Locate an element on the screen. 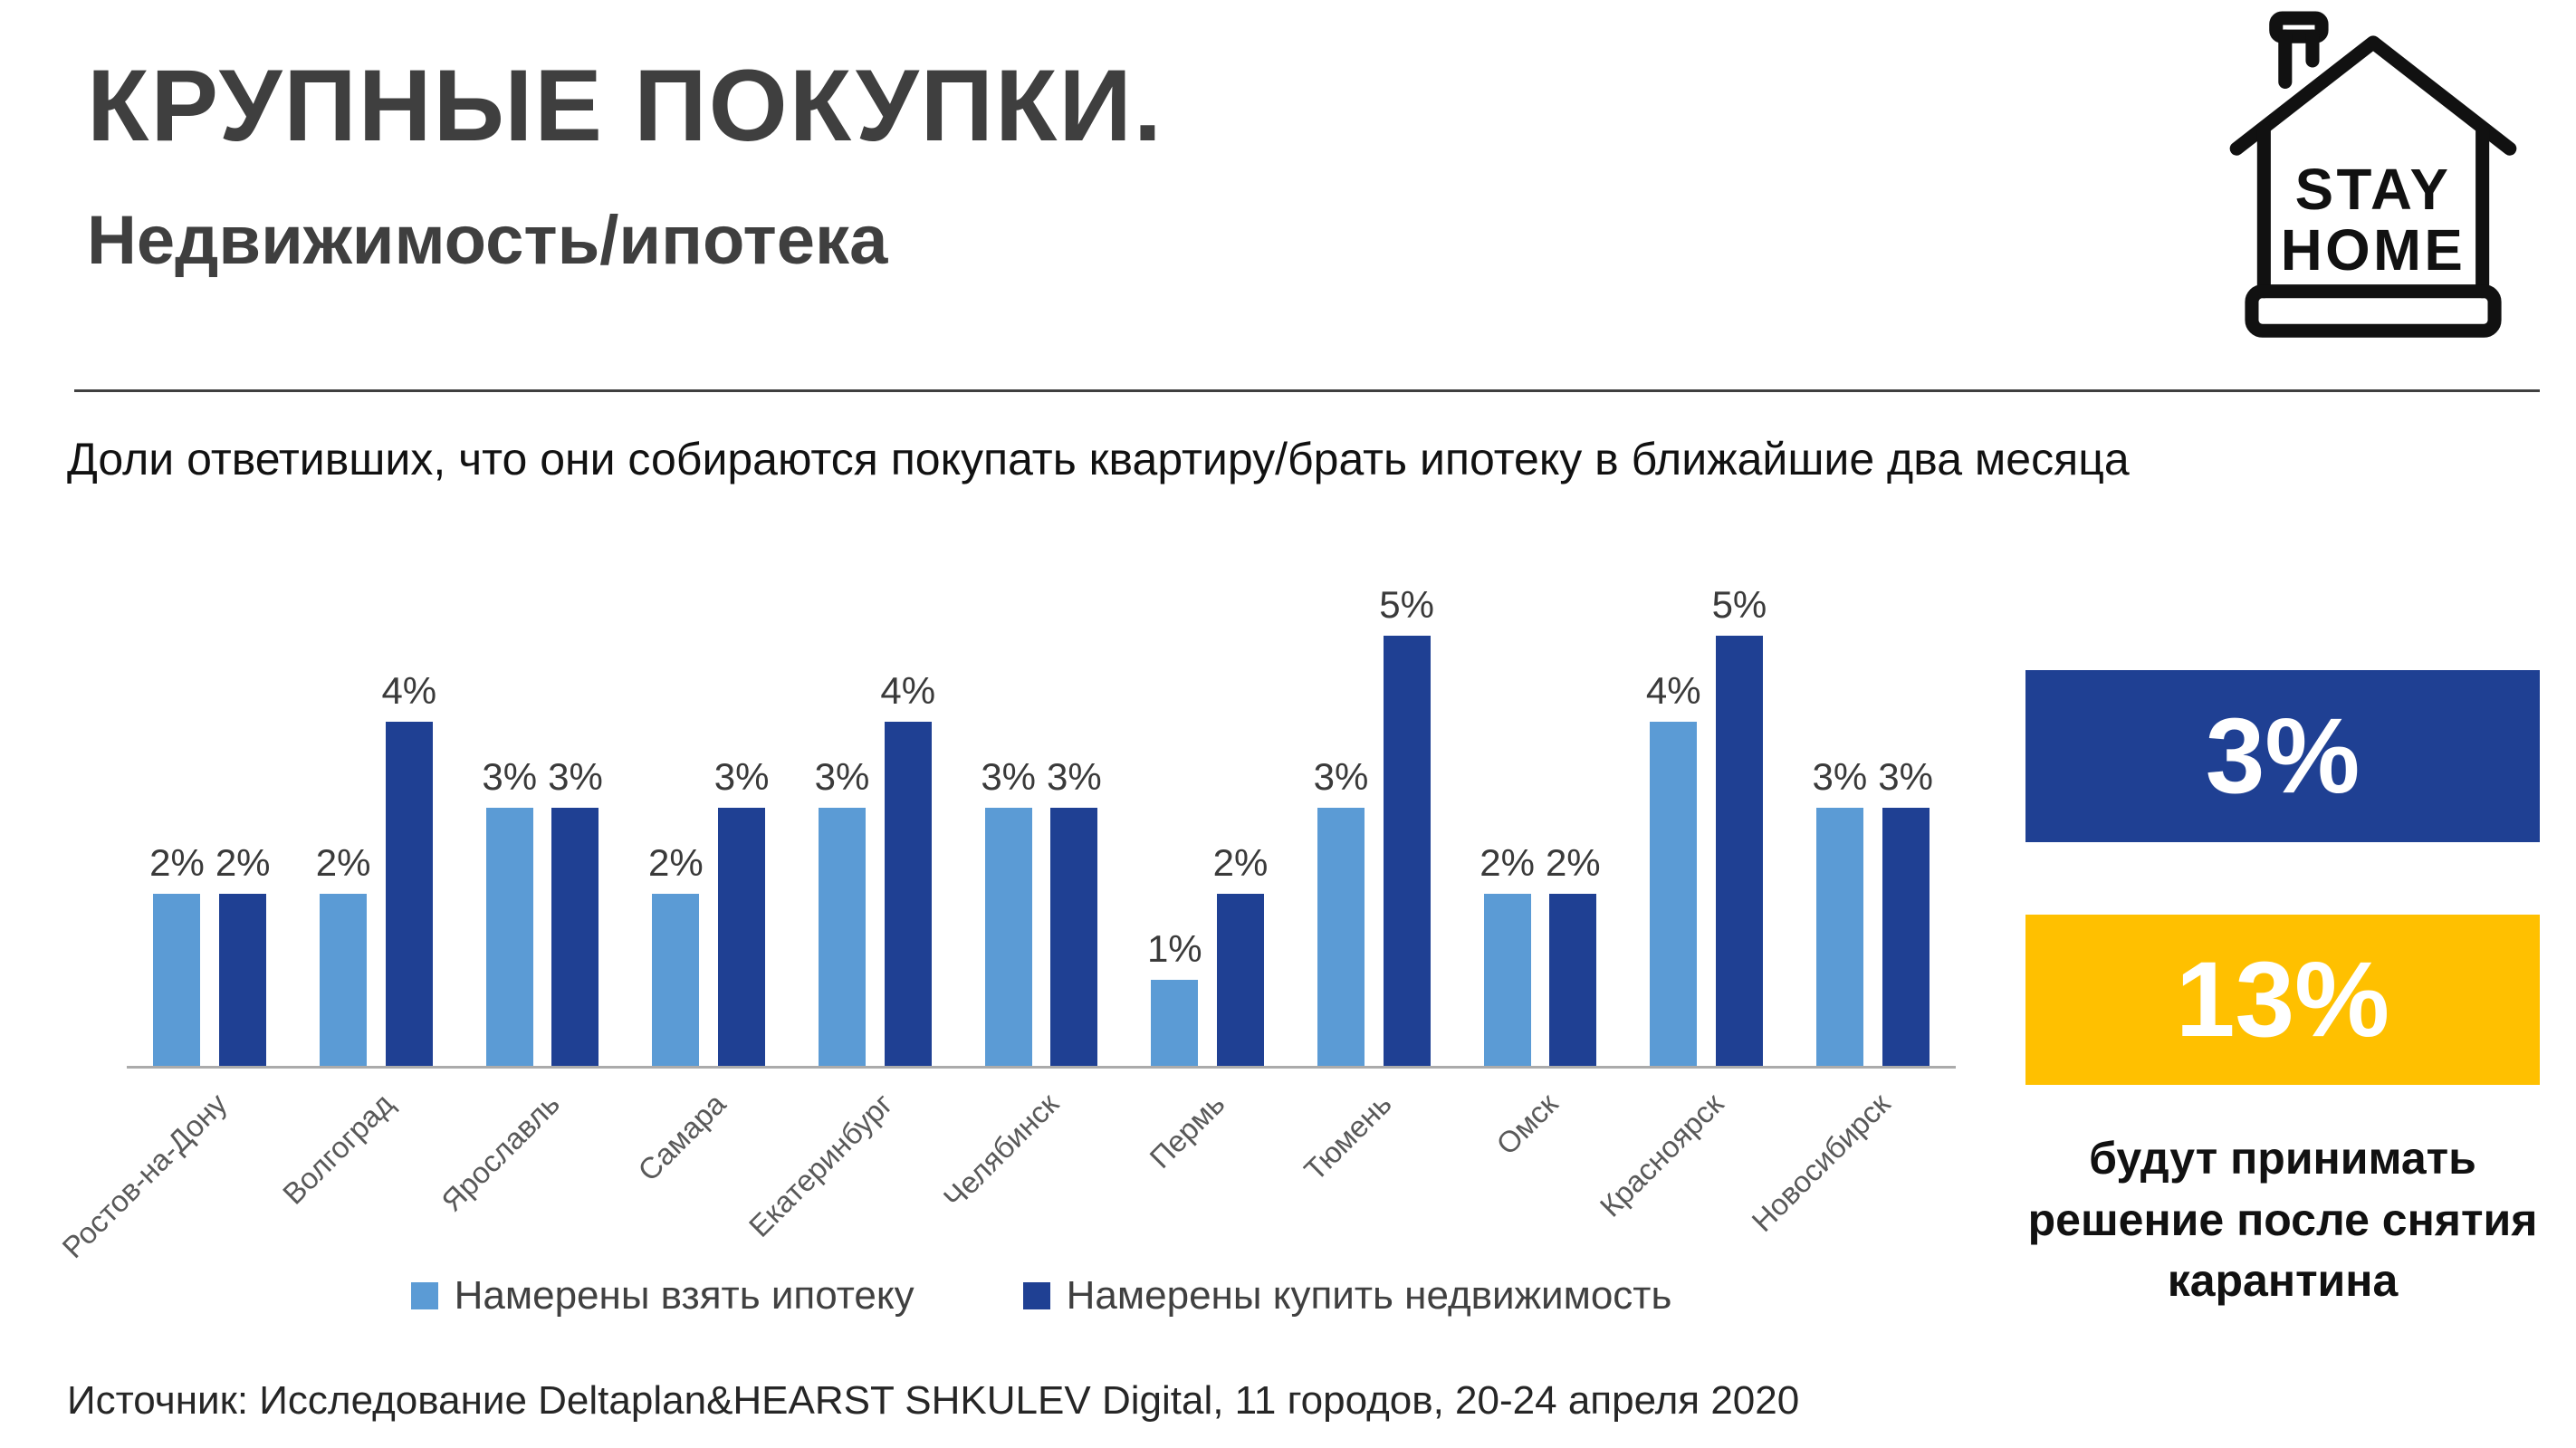 The height and width of the screenshot is (1448, 2576). bar-group: 3% 5% is located at coordinates (1373, 814).